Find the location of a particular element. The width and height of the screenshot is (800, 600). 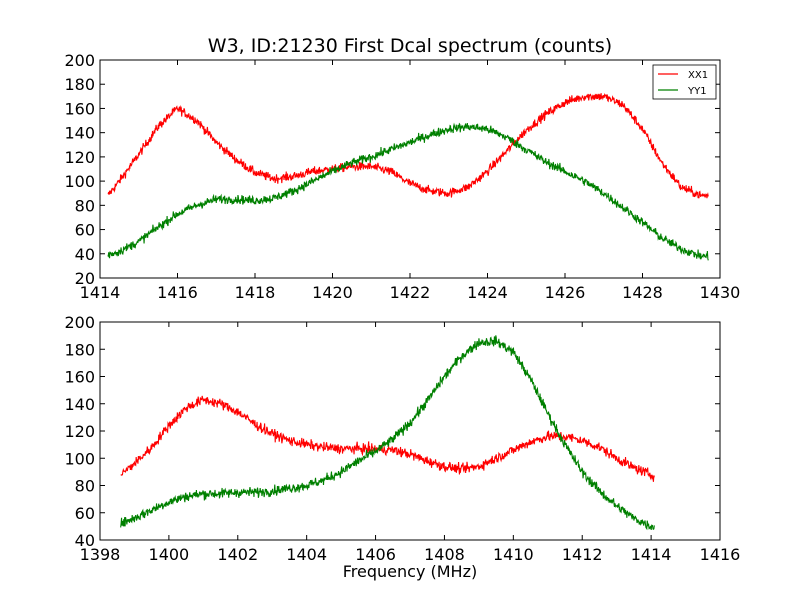

series-line-xx1 is located at coordinates (408, 145).